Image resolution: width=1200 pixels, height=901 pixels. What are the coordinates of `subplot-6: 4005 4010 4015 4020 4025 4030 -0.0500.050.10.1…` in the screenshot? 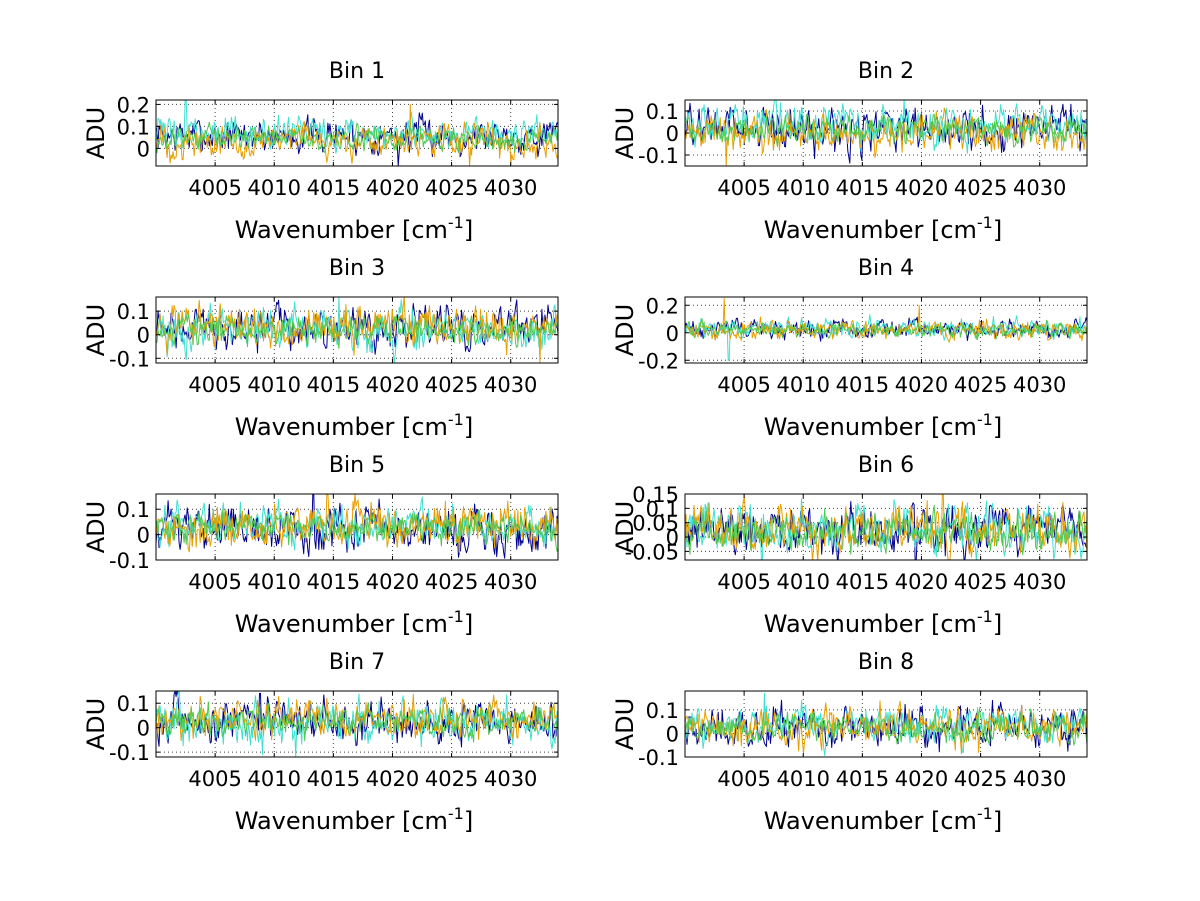 It's located at (849, 545).